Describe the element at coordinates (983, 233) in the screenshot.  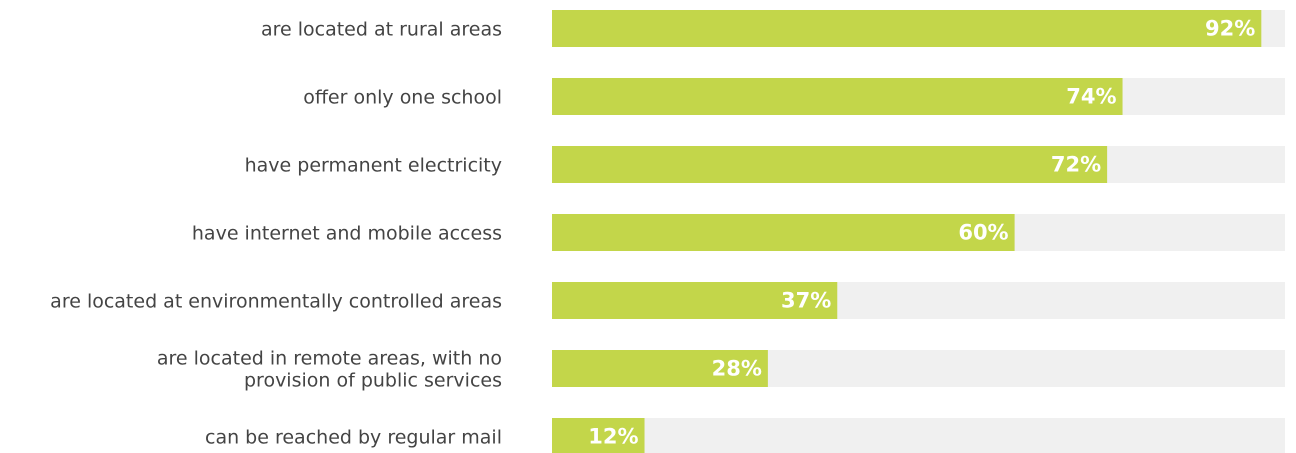
I see `value-label: 60%` at that location.